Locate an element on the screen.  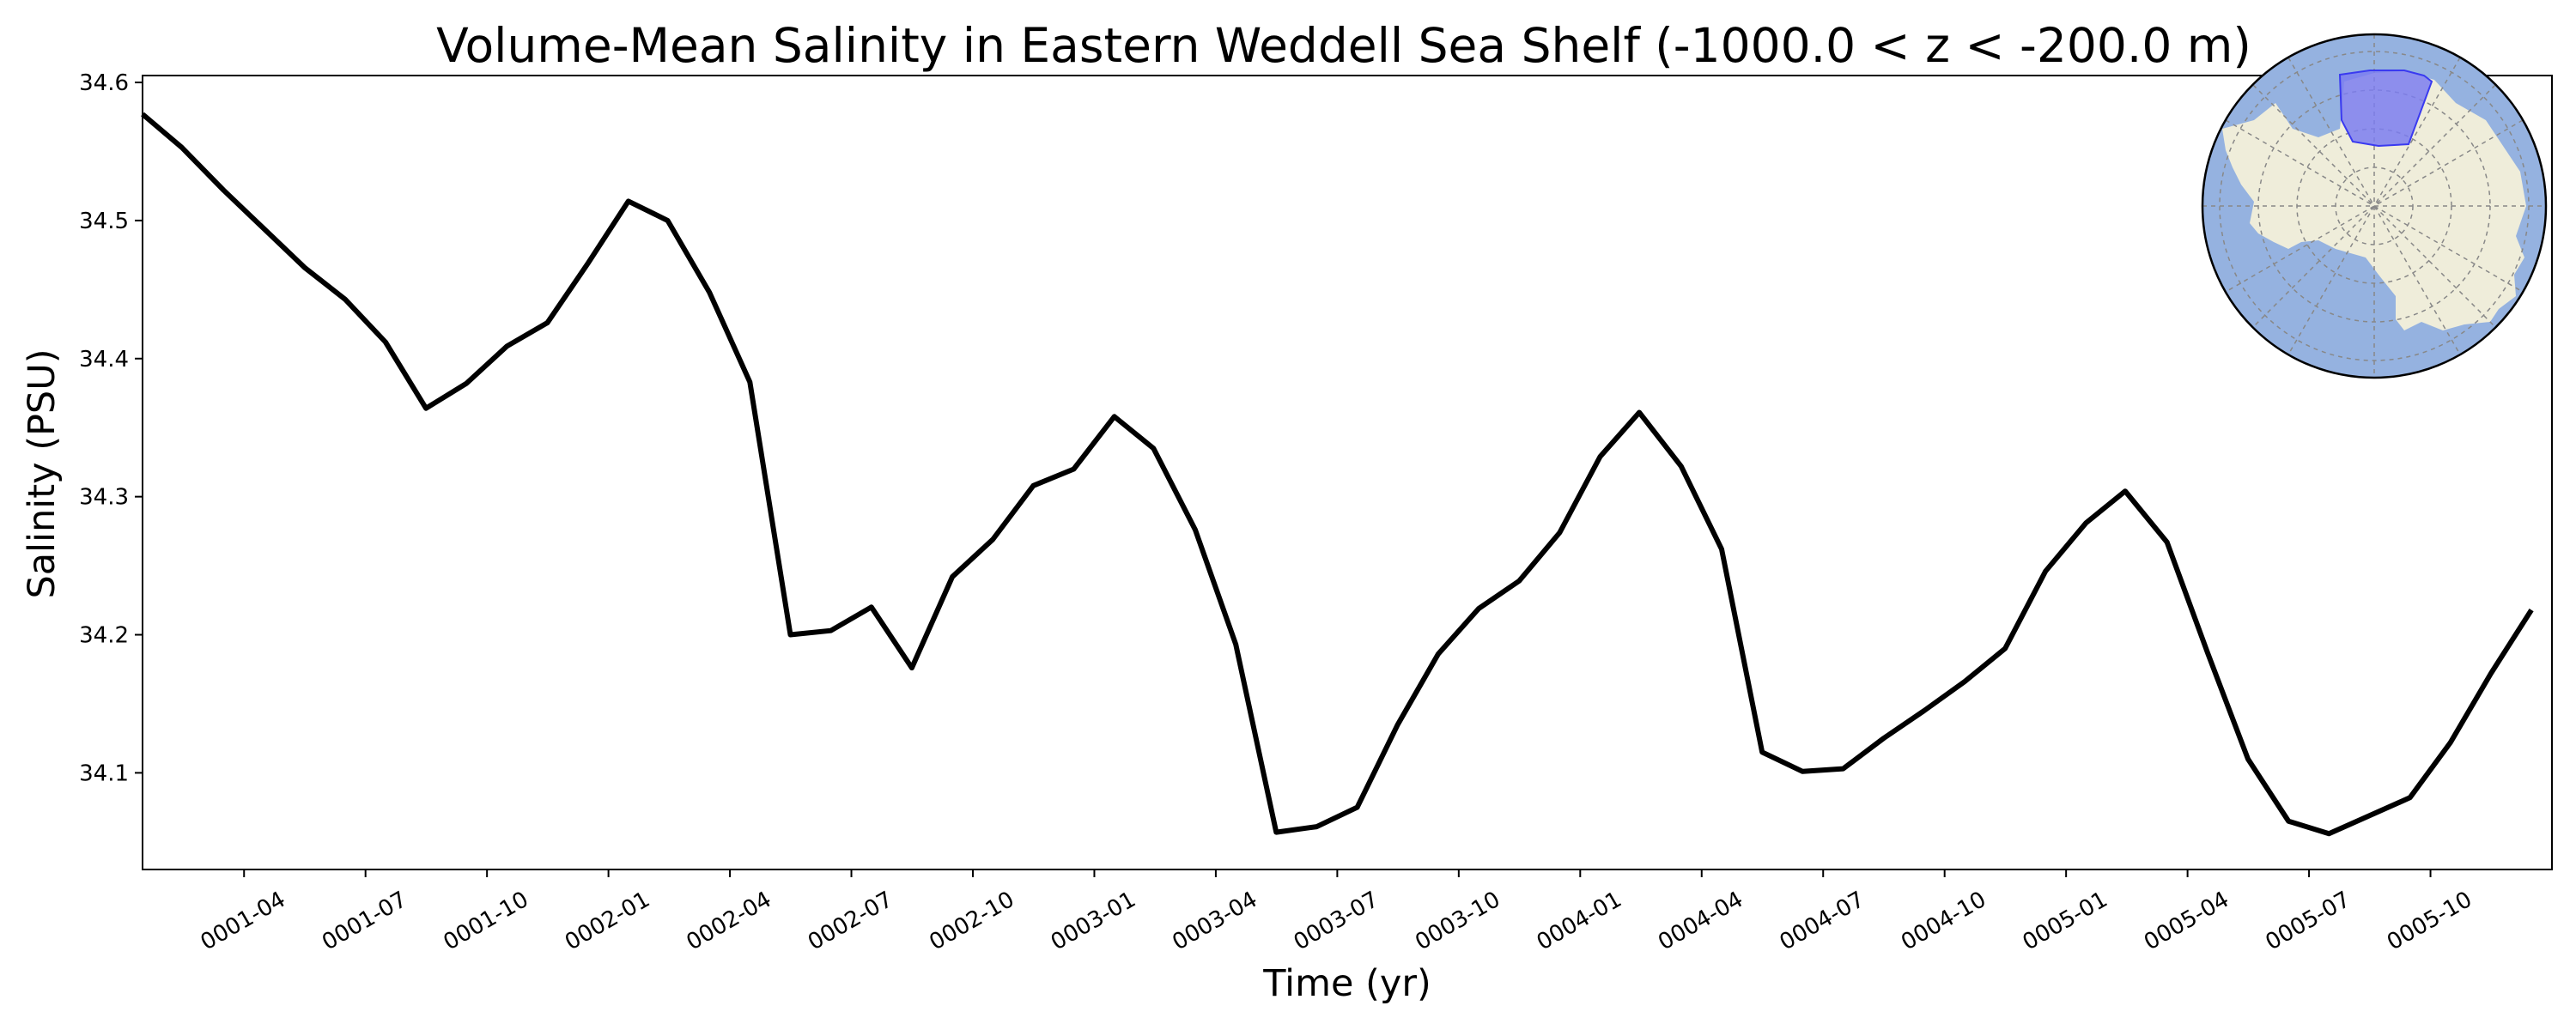
weddell-sea-region is located at coordinates (2385, 109).